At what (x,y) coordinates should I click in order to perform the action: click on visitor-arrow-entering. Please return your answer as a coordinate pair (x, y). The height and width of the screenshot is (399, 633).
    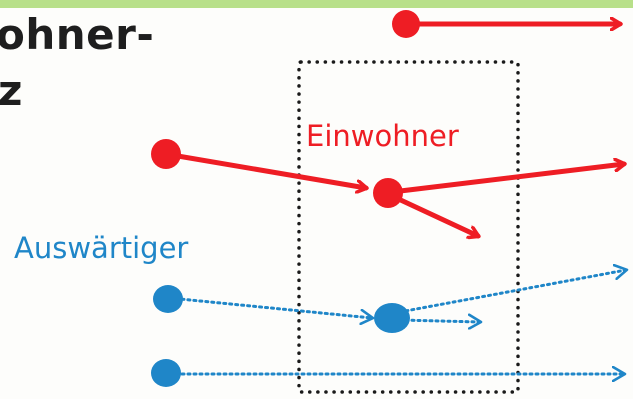
    Looking at the image, I should click on (270, 307).